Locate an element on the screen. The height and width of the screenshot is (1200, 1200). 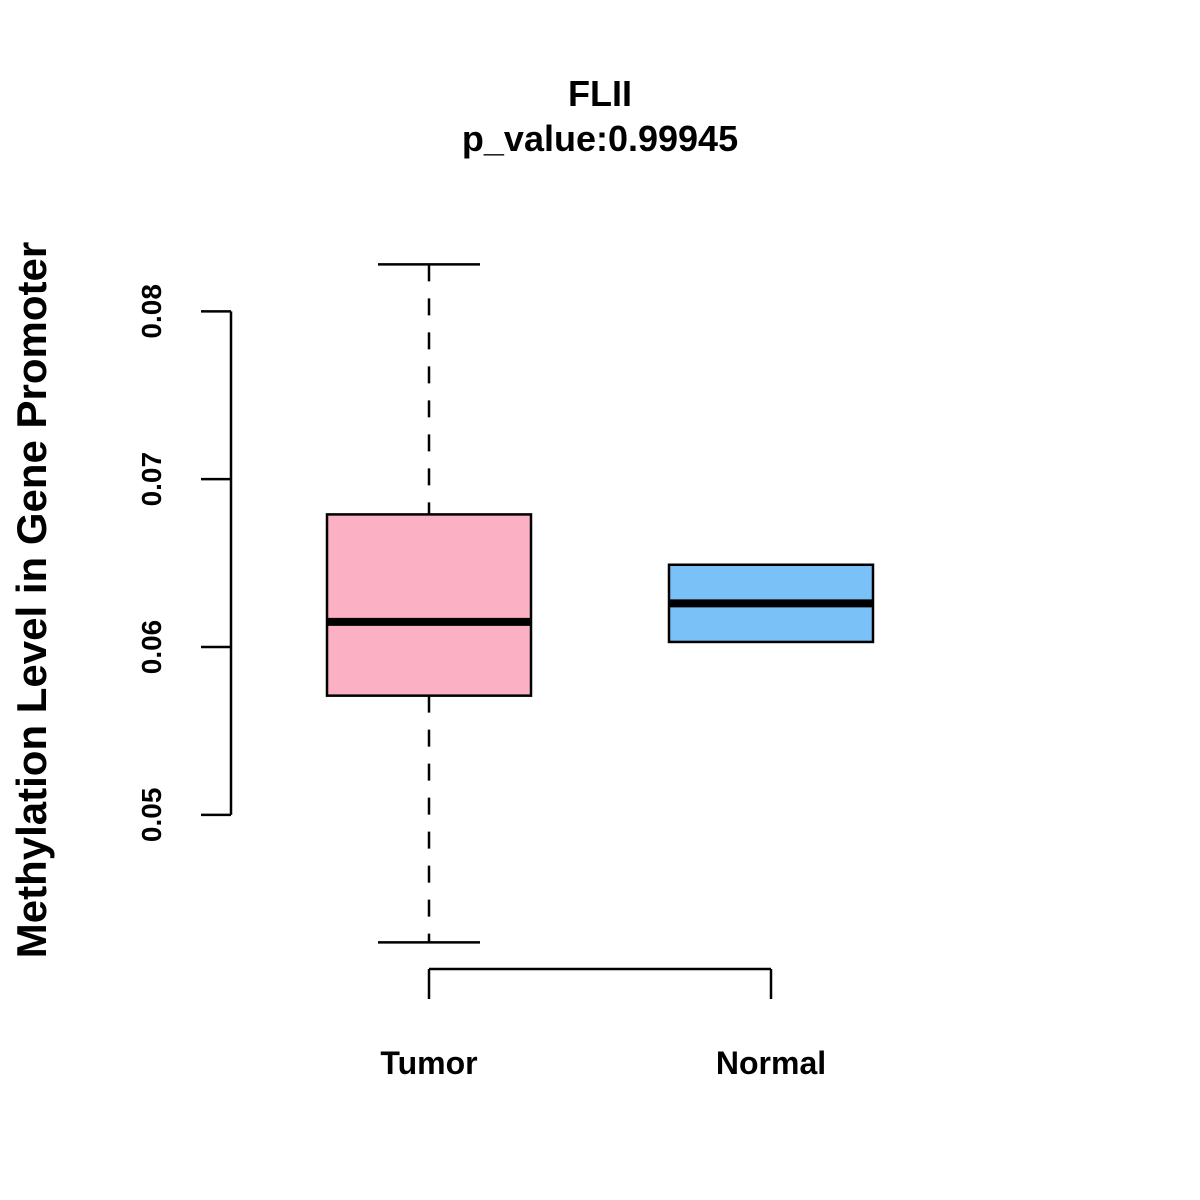
y-axis-title: Methylation Level in Gene Promoter is located at coordinates (31, 600).